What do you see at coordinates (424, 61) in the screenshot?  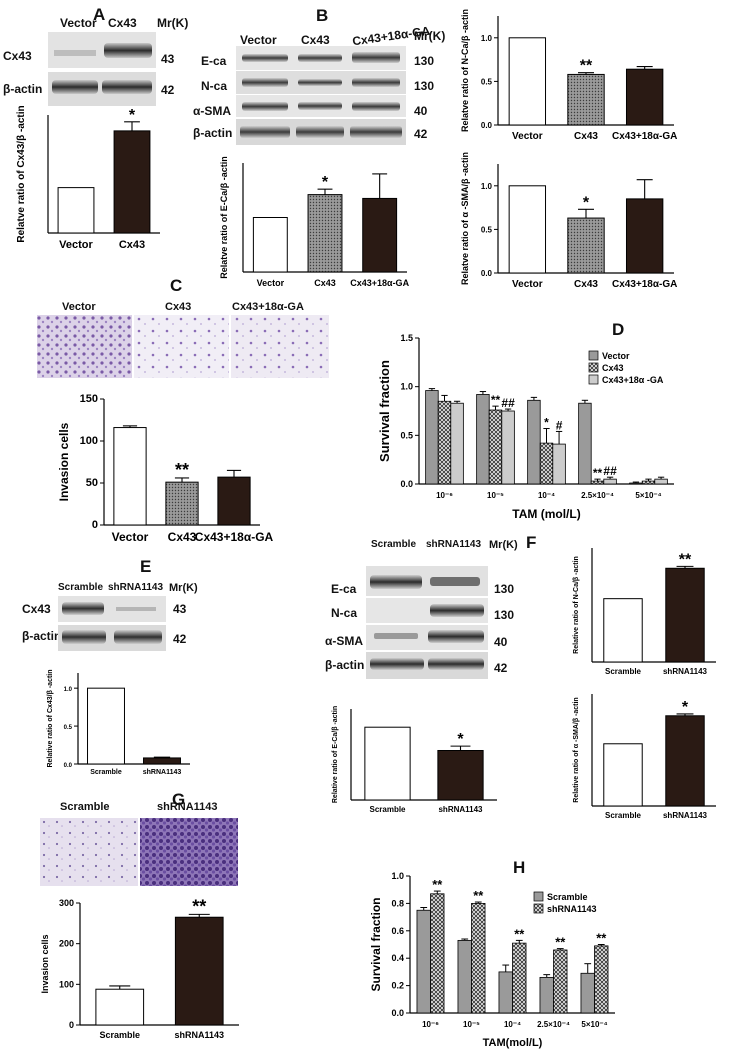 I see `blot-b-mw: 130` at bounding box center [424, 61].